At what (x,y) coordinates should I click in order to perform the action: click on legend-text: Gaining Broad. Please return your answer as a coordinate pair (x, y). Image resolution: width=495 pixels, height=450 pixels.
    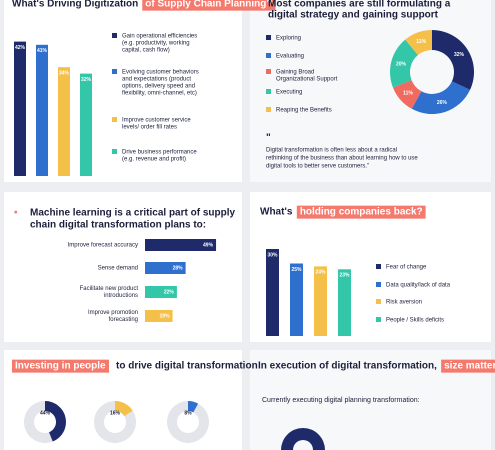
    Looking at the image, I should click on (295, 73).